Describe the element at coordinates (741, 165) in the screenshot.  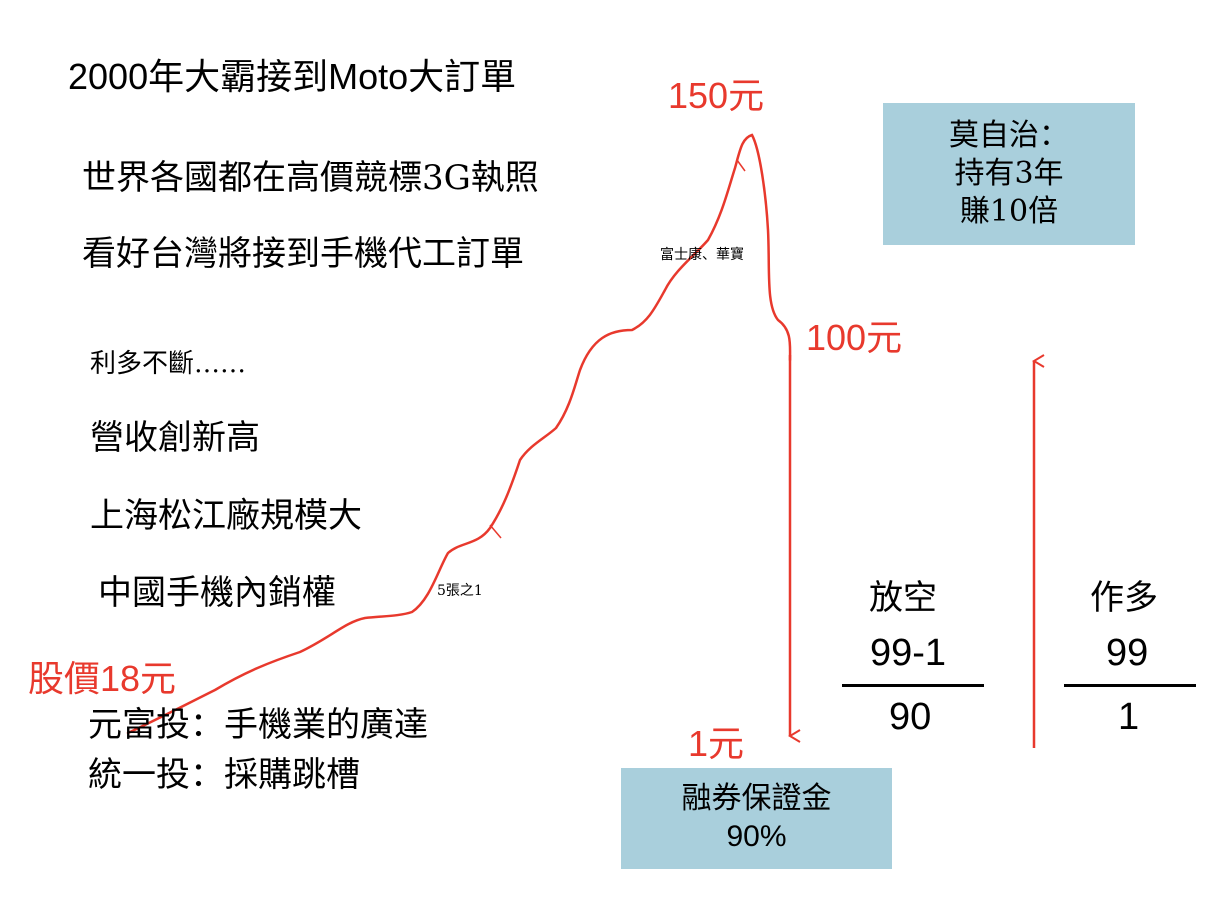
I see `peak-tick` at that location.